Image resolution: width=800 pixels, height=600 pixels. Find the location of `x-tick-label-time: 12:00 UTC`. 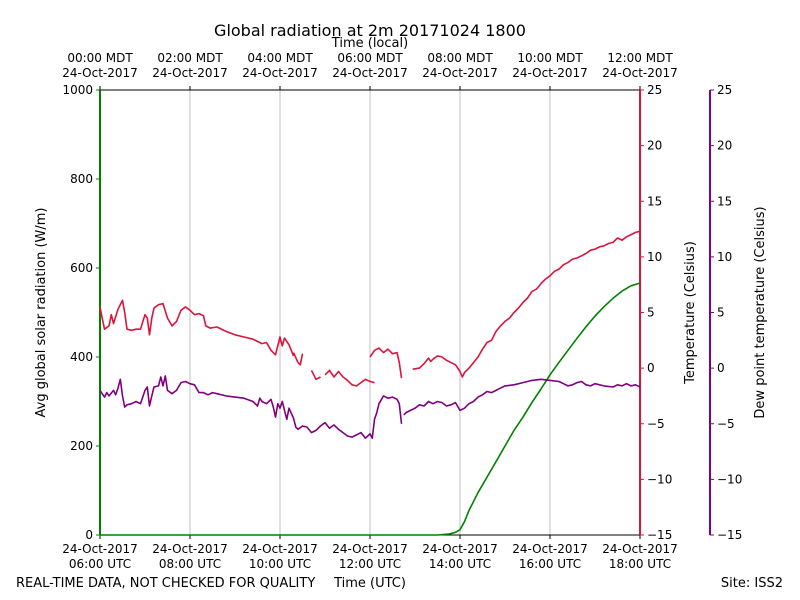

x-tick-label-time: 12:00 UTC is located at coordinates (370, 564).